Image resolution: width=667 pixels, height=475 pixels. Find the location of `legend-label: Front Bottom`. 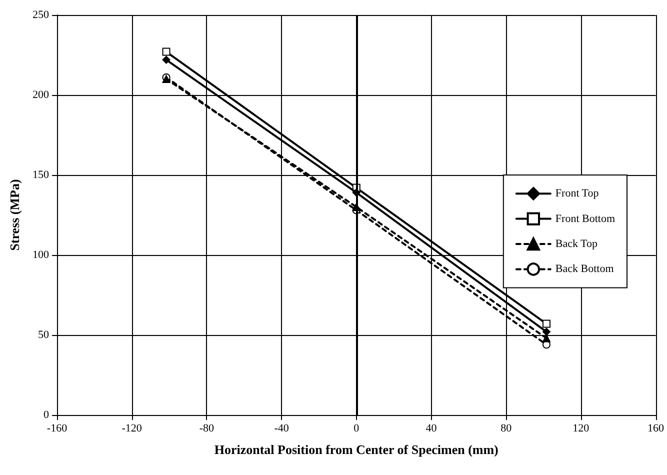

legend-label: Front Bottom is located at coordinates (585, 218).